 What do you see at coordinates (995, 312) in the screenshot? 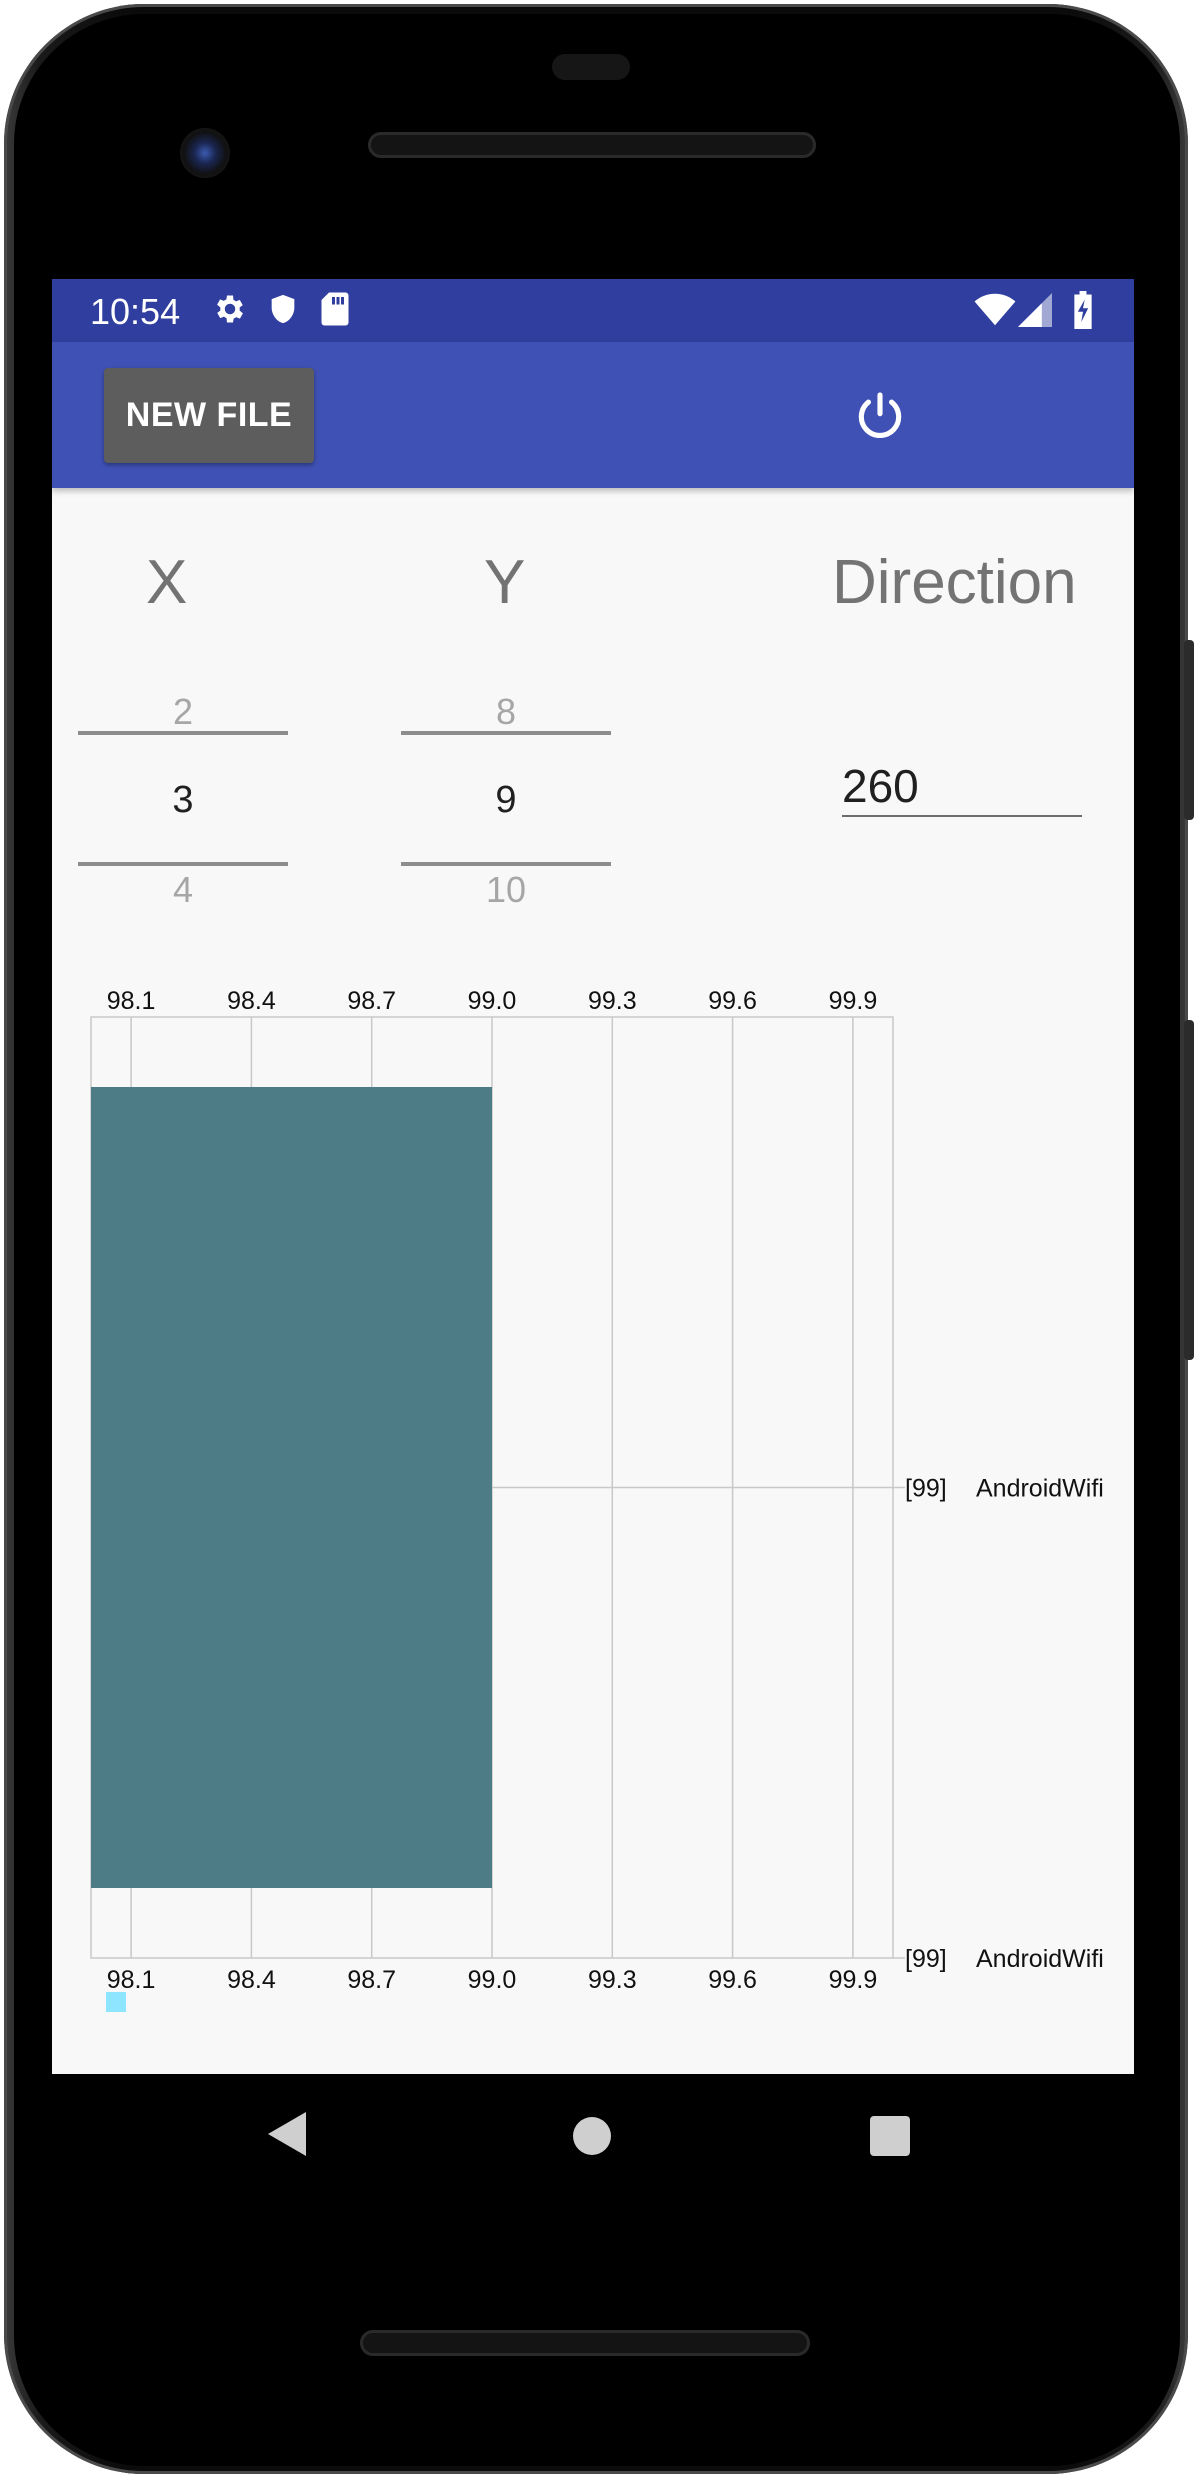
I see `wifi-icon` at bounding box center [995, 312].